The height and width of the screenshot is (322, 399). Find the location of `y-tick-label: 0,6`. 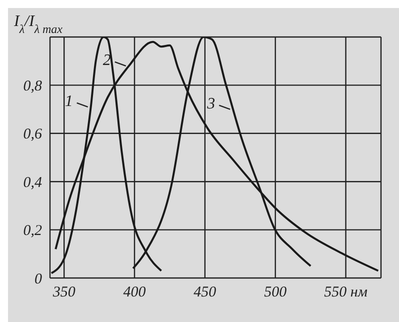

y-tick-label: 0,6 is located at coordinates (32, 134).